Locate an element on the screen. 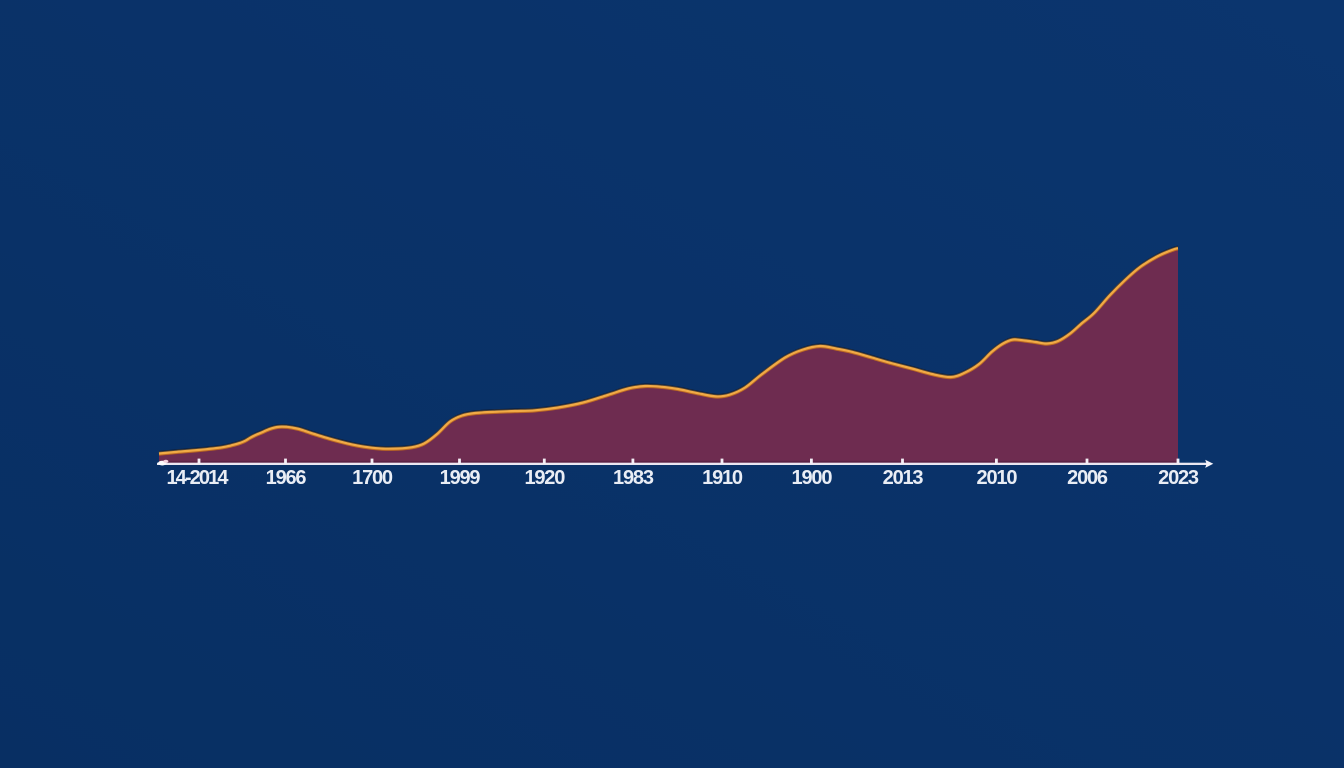 The width and height of the screenshot is (1344, 768). svg-text: 2010 is located at coordinates (997, 478).